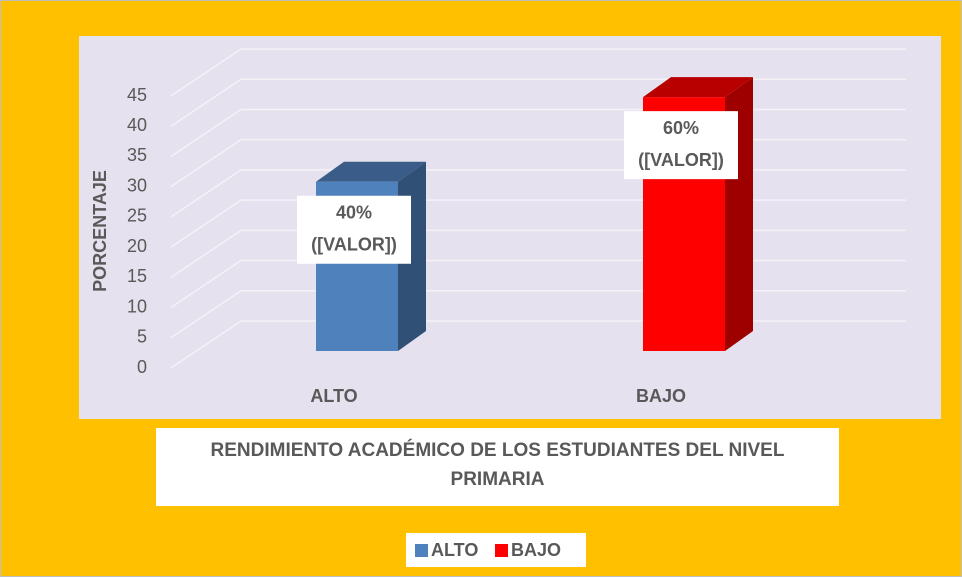  What do you see at coordinates (661, 396) in the screenshot?
I see `x-tick-label: BAJO` at bounding box center [661, 396].